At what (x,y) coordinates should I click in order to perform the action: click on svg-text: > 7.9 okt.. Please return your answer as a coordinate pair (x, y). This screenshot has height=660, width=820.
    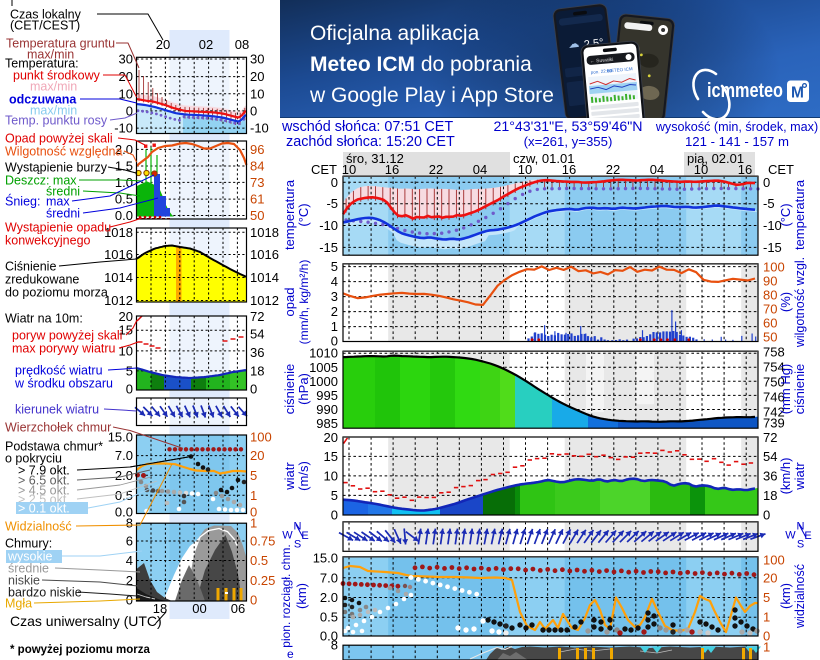
    Looking at the image, I should click on (44, 471).